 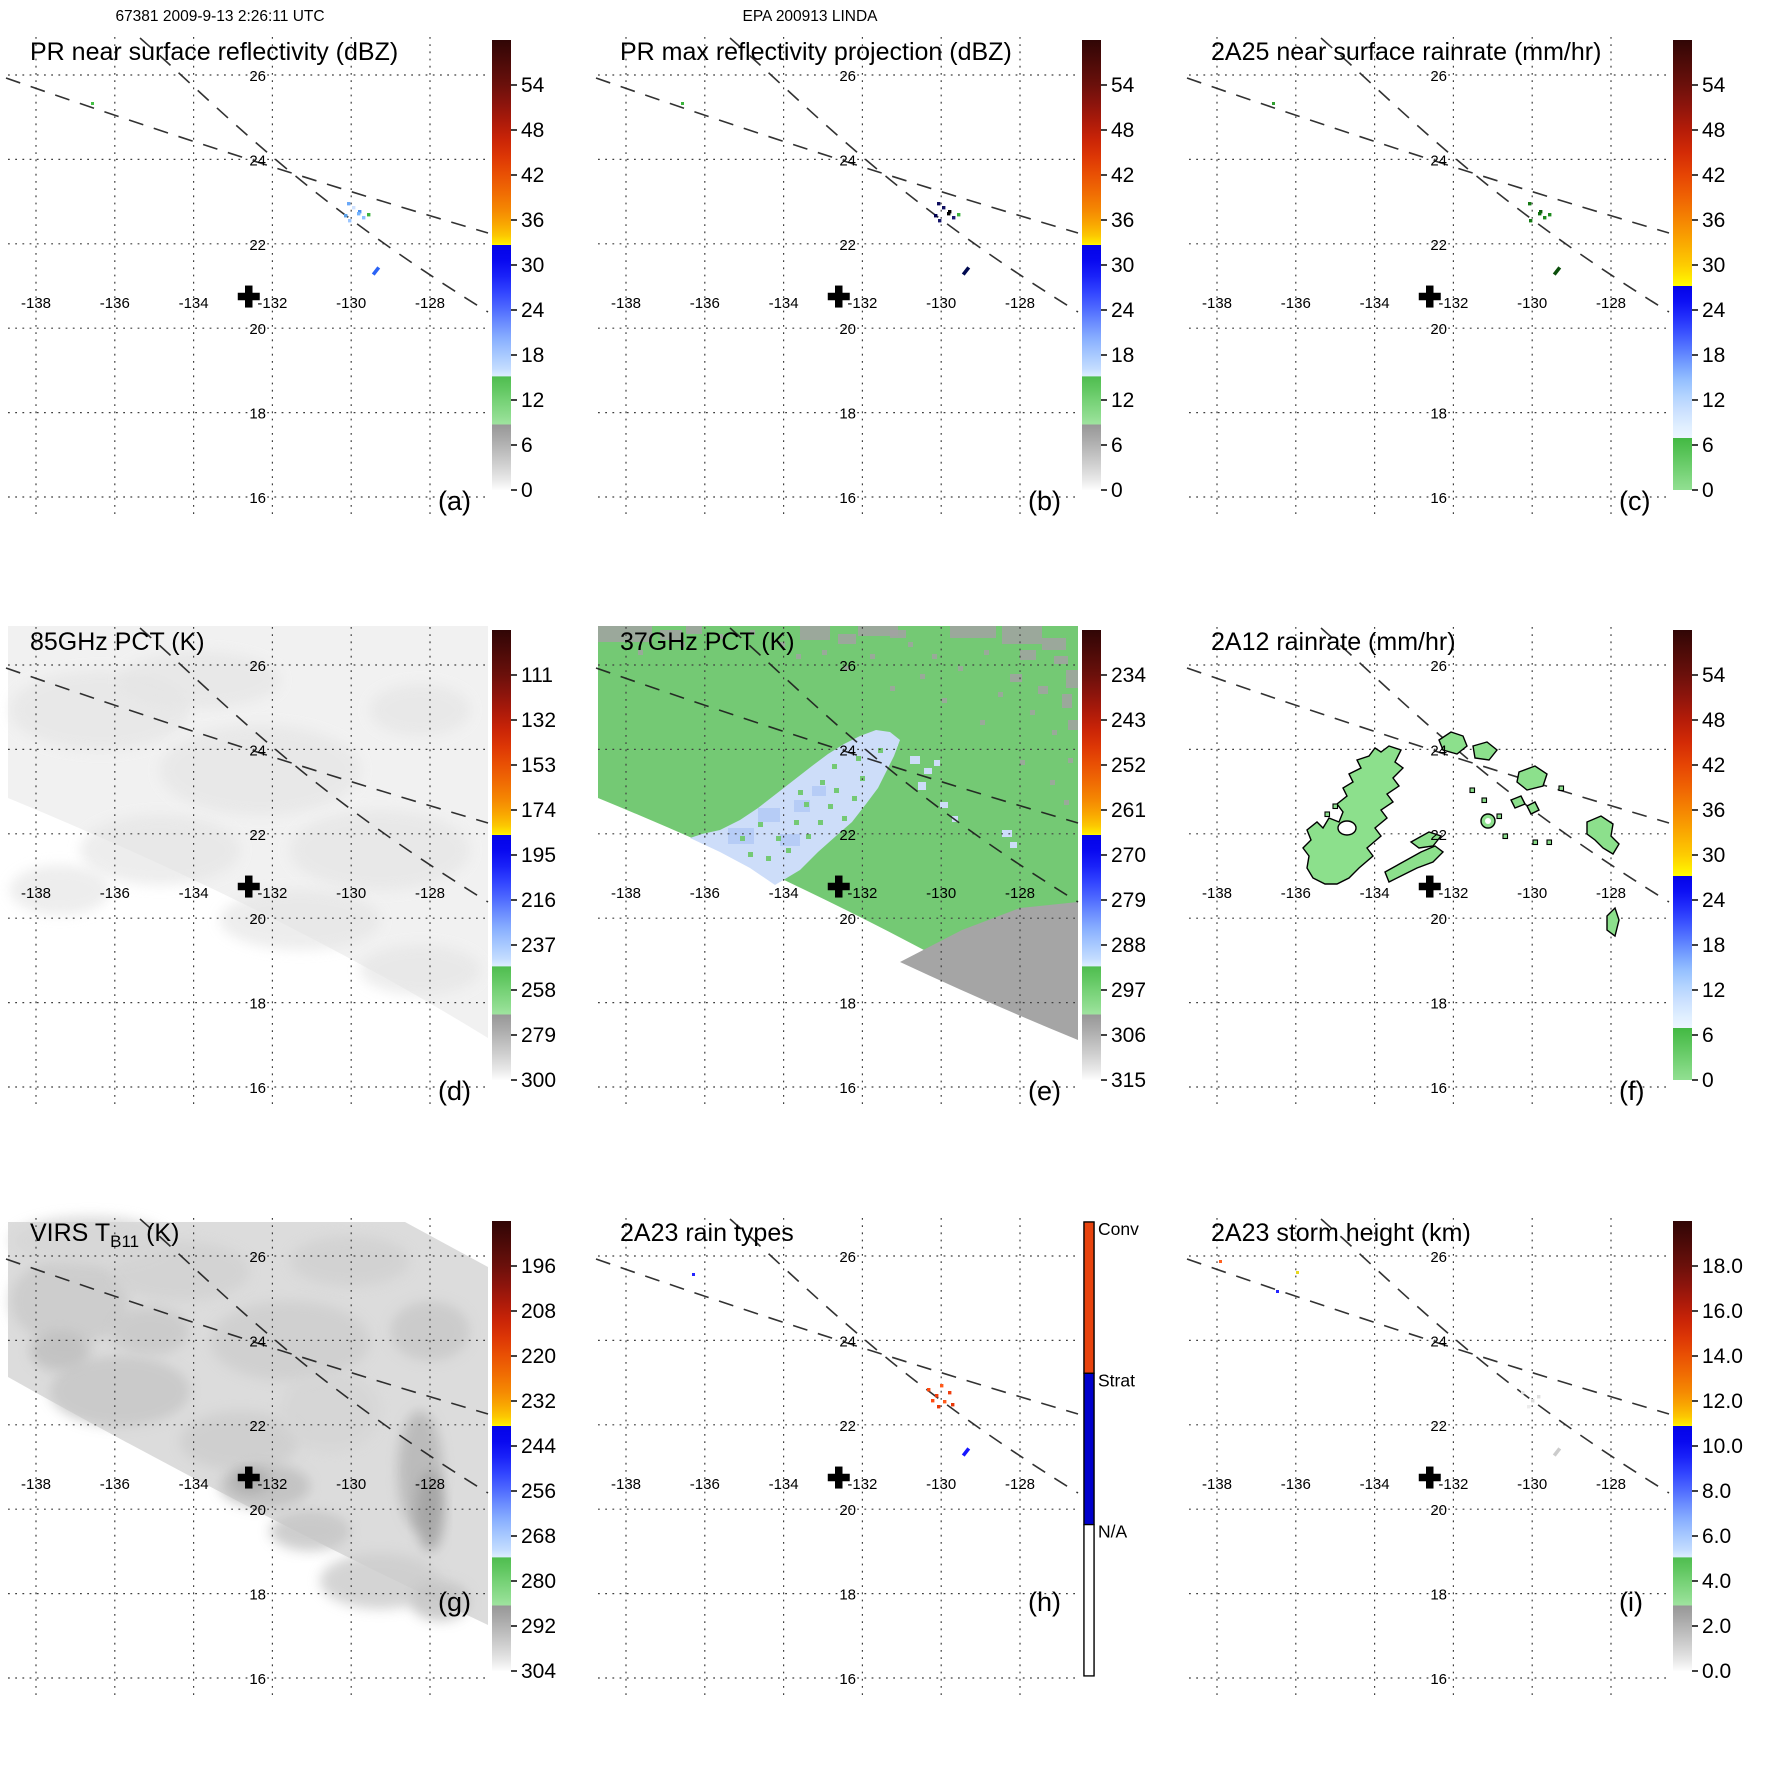 I want to click on colorbar-tick-label: 234, so click(x=1128, y=675).